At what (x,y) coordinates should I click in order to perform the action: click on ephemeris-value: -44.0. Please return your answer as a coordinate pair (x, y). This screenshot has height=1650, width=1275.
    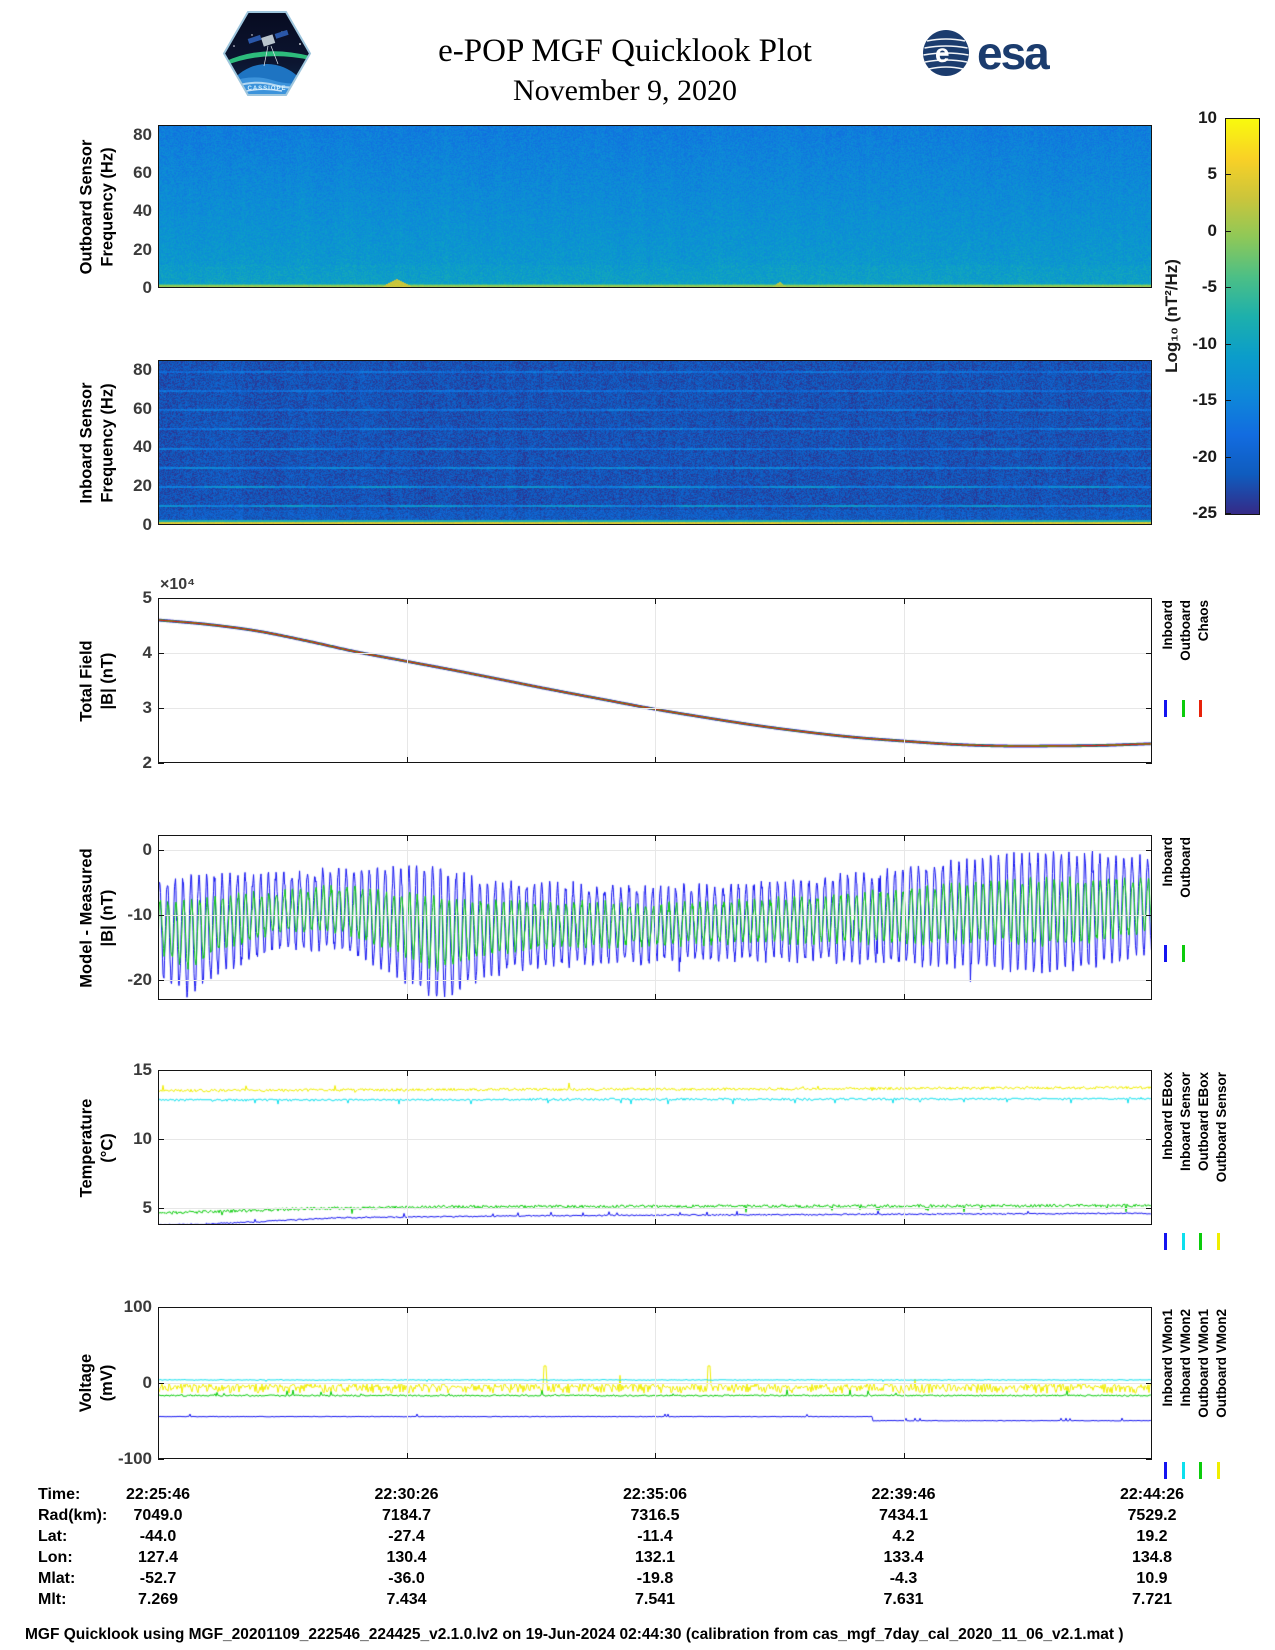
    Looking at the image, I should click on (158, 1536).